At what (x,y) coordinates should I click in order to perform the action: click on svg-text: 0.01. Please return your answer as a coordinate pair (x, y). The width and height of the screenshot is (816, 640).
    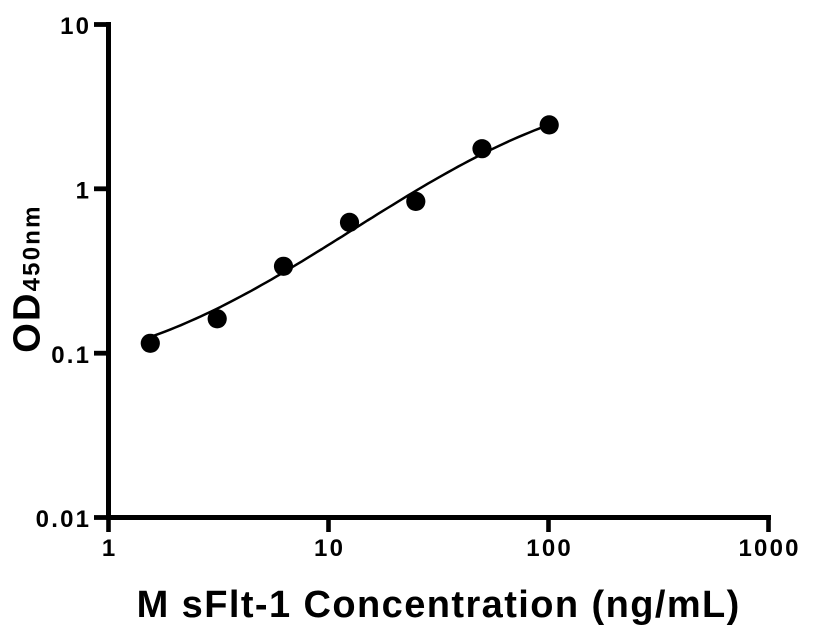
    Looking at the image, I should click on (64, 519).